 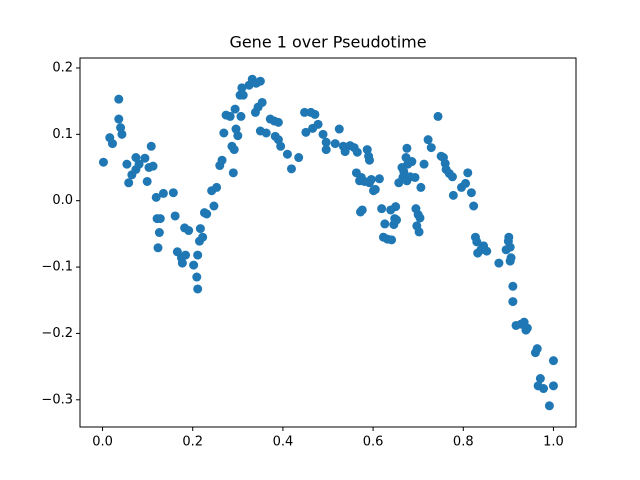 I want to click on x-tick-label: 0.6, so click(x=373, y=442).